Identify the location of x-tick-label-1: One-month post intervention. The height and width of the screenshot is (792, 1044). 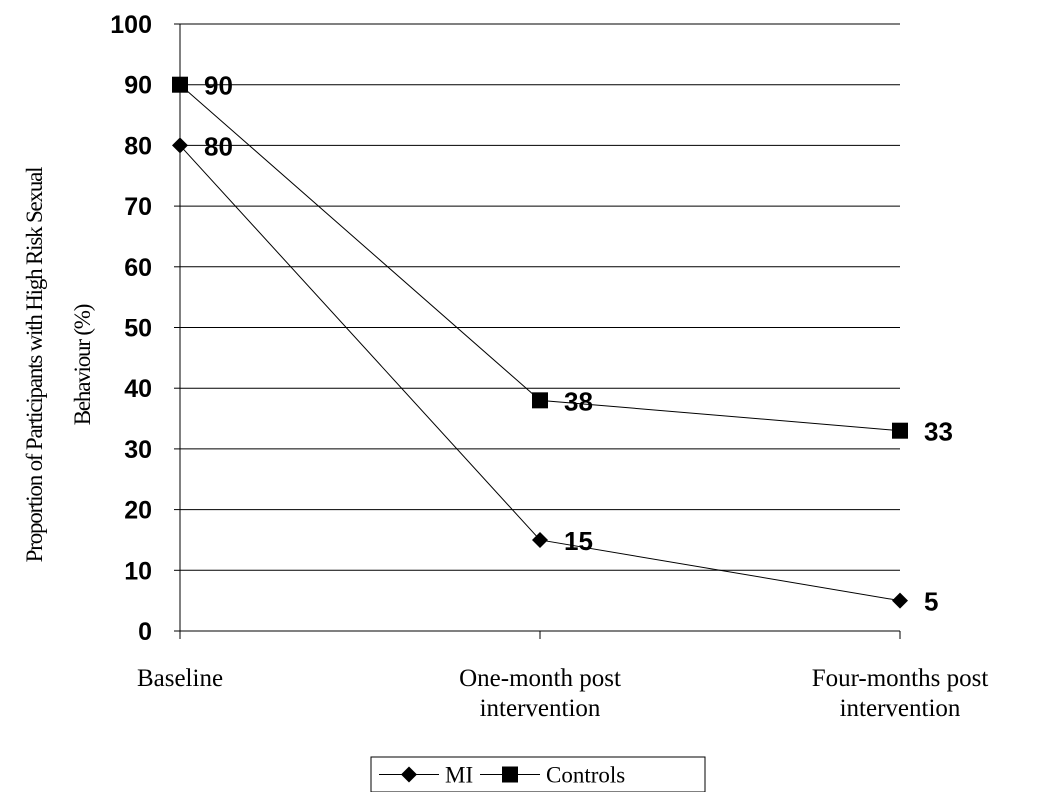
(540, 693).